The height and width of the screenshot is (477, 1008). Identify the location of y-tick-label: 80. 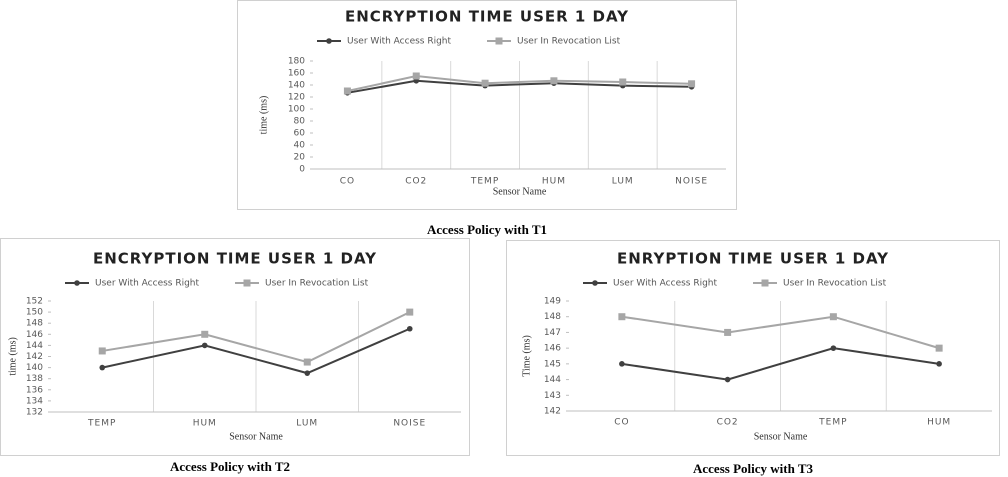
(300, 122).